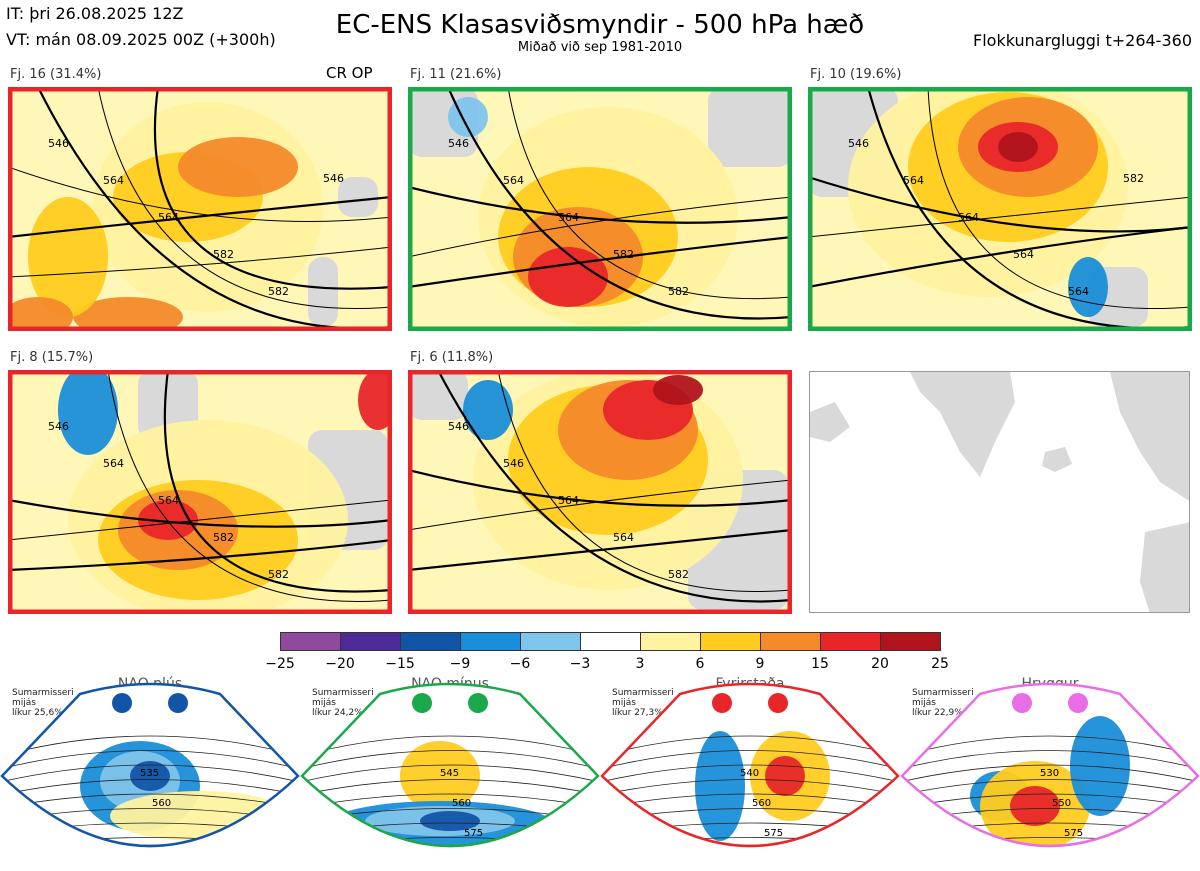 This screenshot has width=1200, height=871. What do you see at coordinates (637, 713) in the screenshot?
I see `regime-probability: líkur 27,3%` at bounding box center [637, 713].